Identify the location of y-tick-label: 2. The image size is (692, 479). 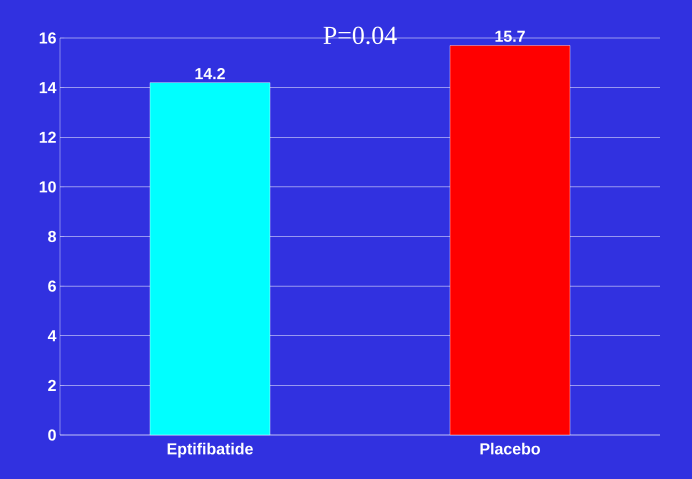
(52, 385).